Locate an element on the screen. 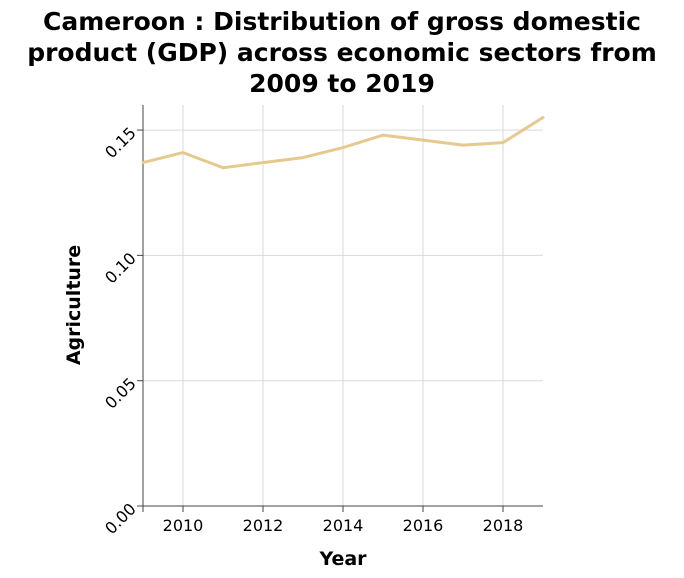 The width and height of the screenshot is (684, 578). x-tick-label: 2012 is located at coordinates (263, 525).